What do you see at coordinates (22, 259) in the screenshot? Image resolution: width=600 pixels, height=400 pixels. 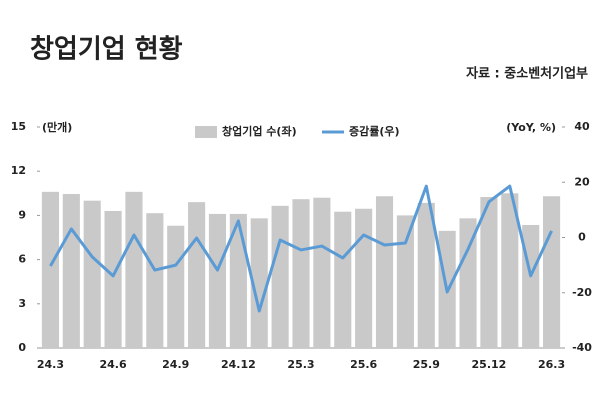 I see `y-tick-label: 6` at bounding box center [22, 259].